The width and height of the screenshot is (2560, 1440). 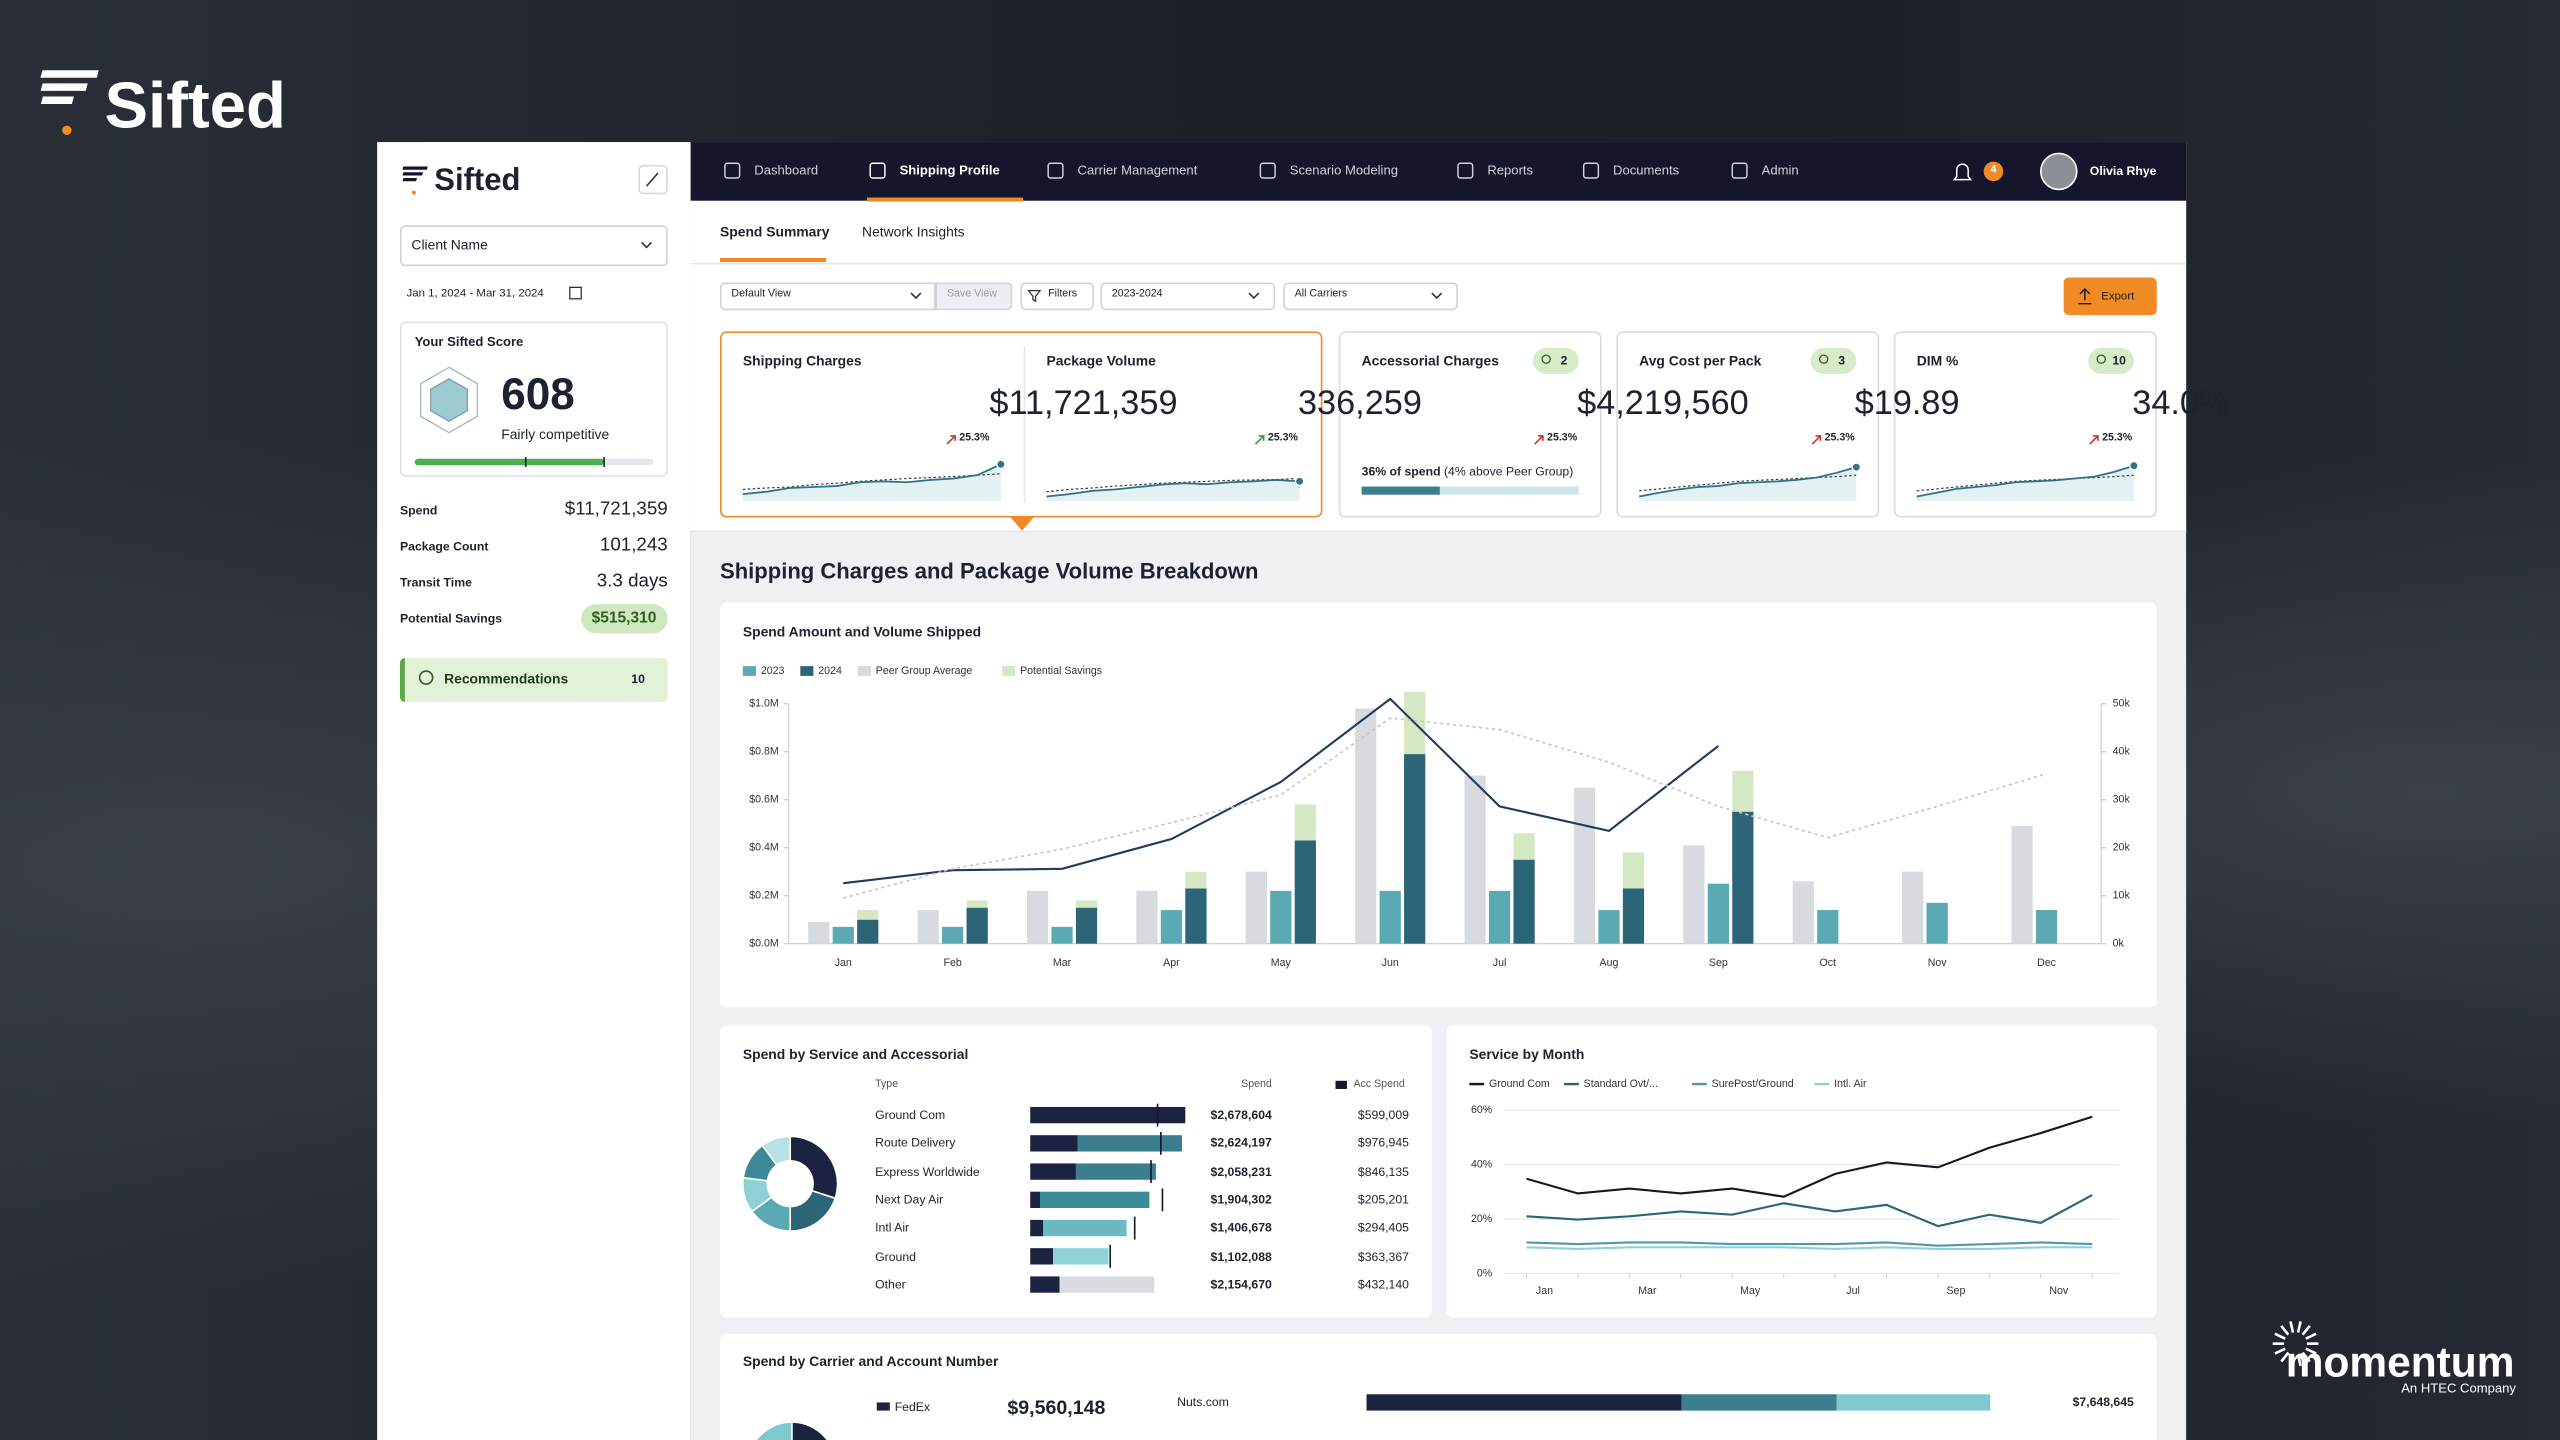 What do you see at coordinates (632, 581) in the screenshot?
I see `stat-value: 3.3 days` at bounding box center [632, 581].